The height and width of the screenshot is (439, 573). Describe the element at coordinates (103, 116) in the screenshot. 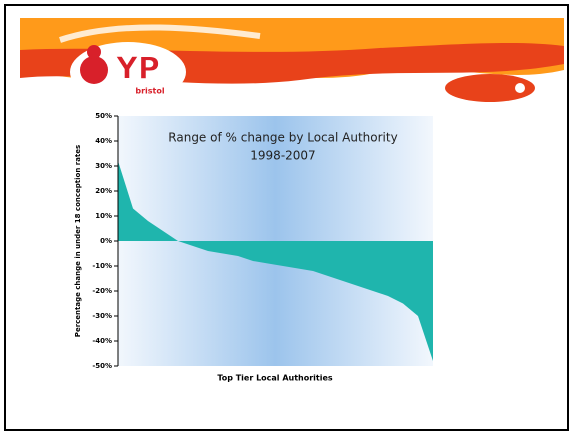

I see `y-tick-label: 50%` at that location.